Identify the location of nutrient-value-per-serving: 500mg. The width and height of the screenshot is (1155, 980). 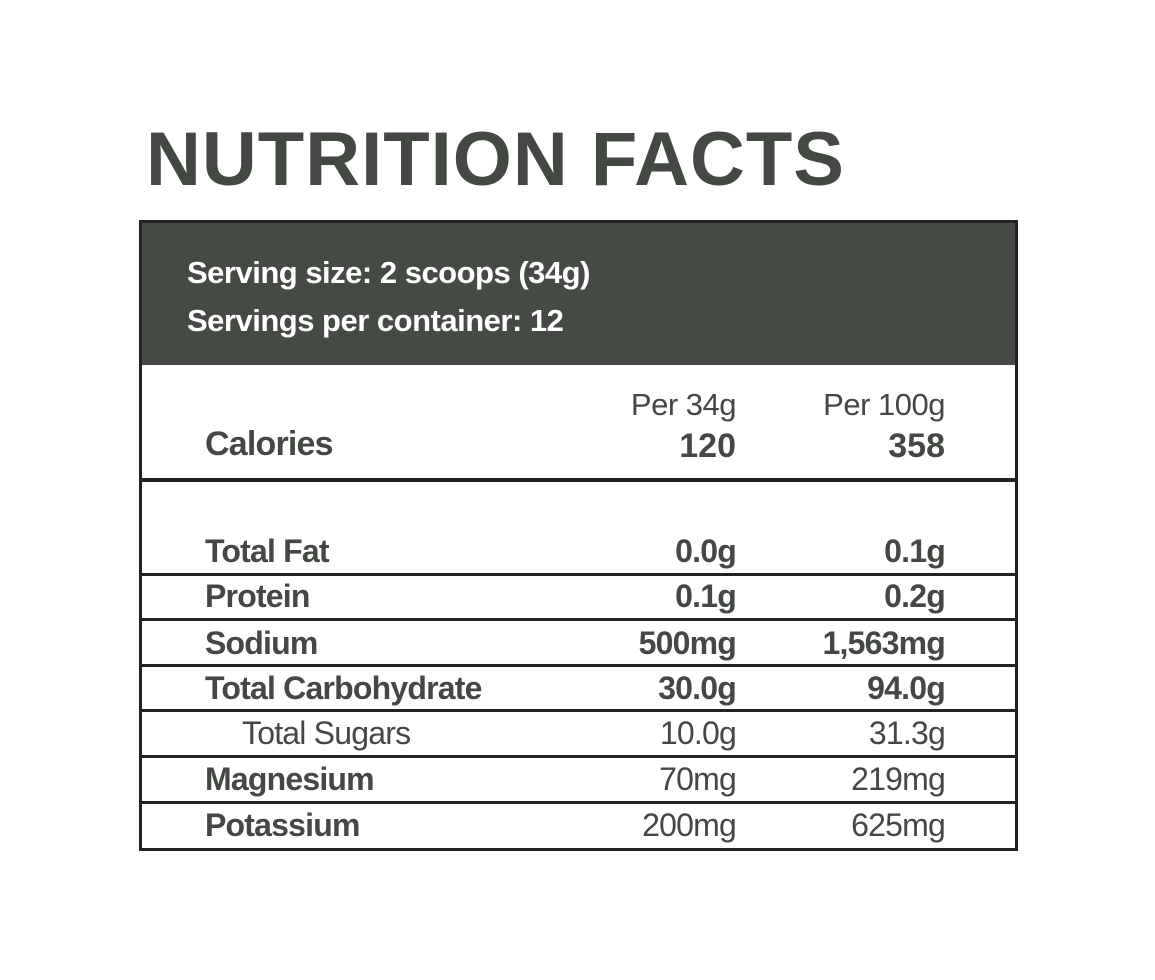
(687, 643).